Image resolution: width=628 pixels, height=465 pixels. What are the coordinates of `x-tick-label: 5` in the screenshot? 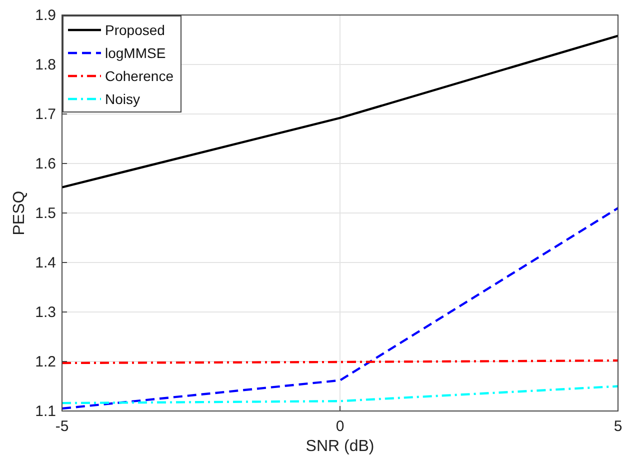 It's located at (618, 426).